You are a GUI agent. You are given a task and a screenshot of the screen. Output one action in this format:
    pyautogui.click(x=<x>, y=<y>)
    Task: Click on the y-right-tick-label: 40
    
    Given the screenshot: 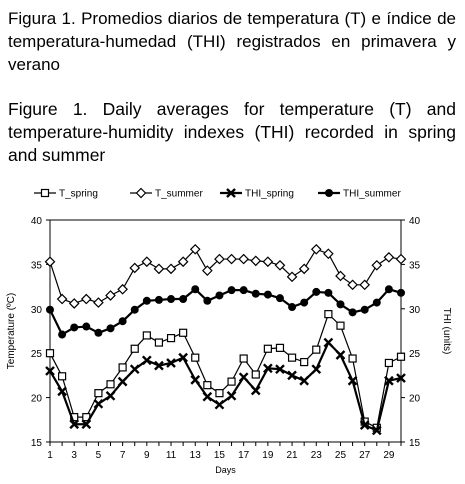 What is the action you would take?
    pyautogui.click(x=415, y=221)
    